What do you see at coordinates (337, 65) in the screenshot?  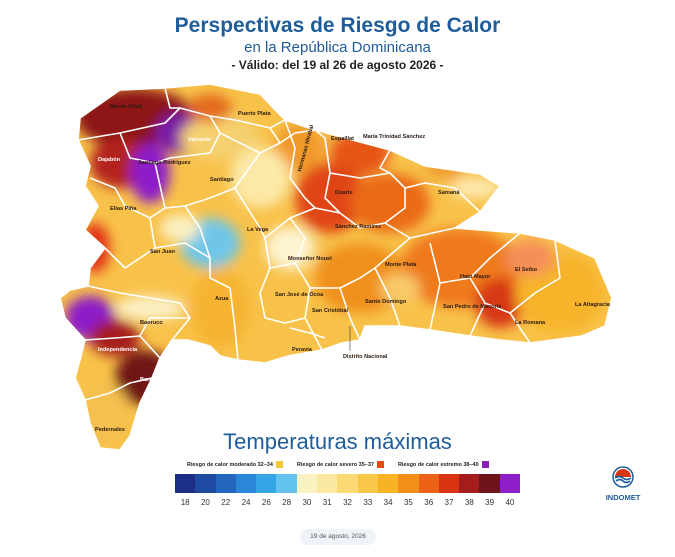 I see `validity-period: - Válido: del 19 al 26 de agosto 2026 -` at bounding box center [337, 65].